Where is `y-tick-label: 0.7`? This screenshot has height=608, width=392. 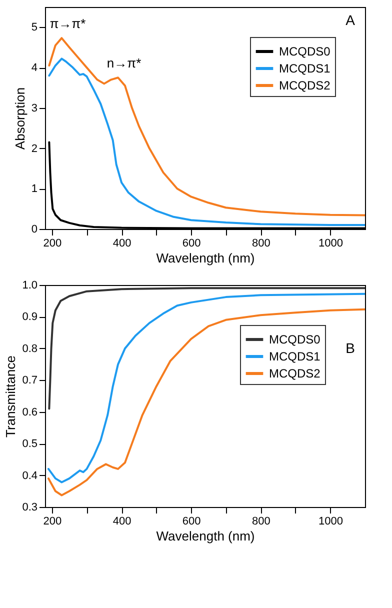
y-tick-label: 0.7 is located at coordinates (30, 380).